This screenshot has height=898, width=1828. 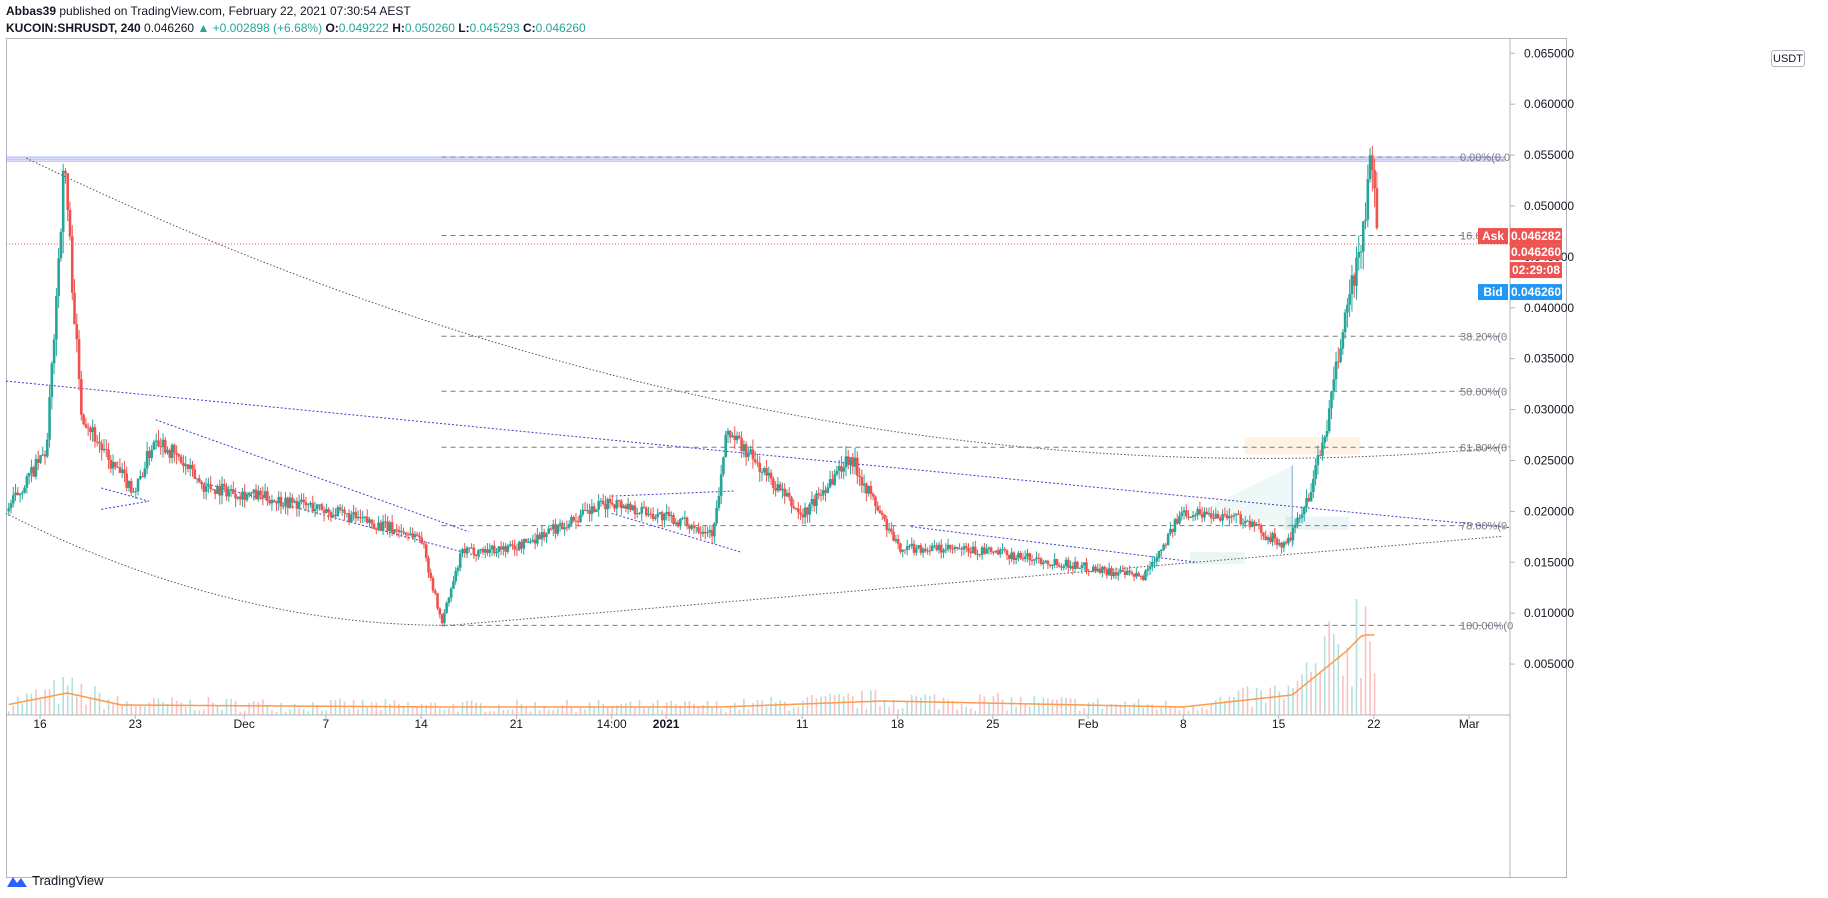 What do you see at coordinates (73, 28) in the screenshot?
I see `symbol-name: KUCOIN:SHRUSDT, 240` at bounding box center [73, 28].